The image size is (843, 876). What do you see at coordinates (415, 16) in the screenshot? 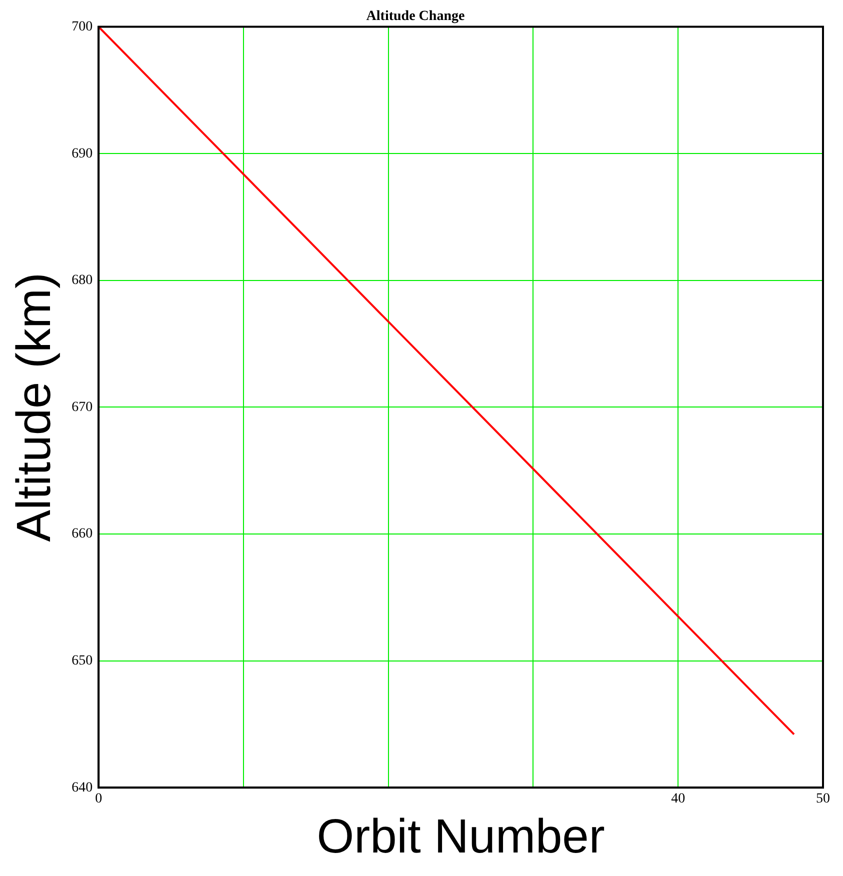
I see `chart-title: Altitude Change` at bounding box center [415, 16].